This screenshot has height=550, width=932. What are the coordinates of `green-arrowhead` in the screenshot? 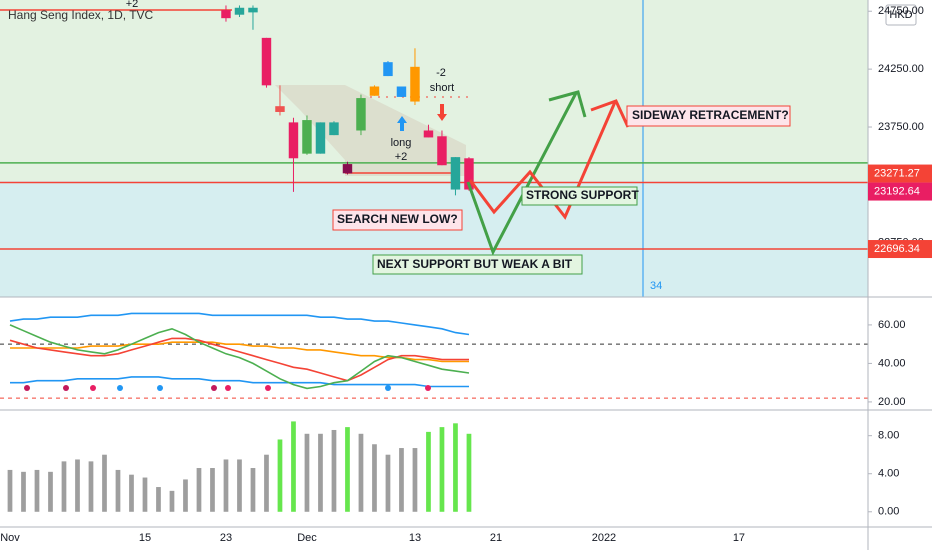 It's located at (567, 104).